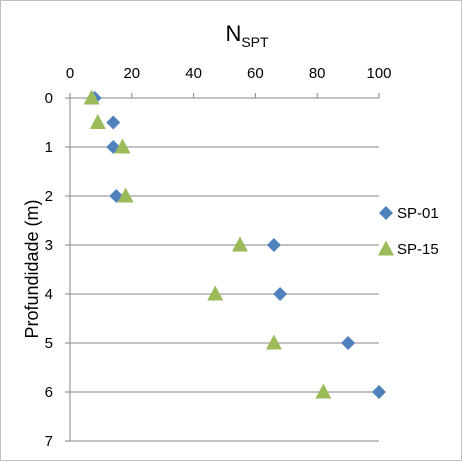 This screenshot has width=462, height=462. I want to click on x-tick-label-20: 20, so click(131, 73).